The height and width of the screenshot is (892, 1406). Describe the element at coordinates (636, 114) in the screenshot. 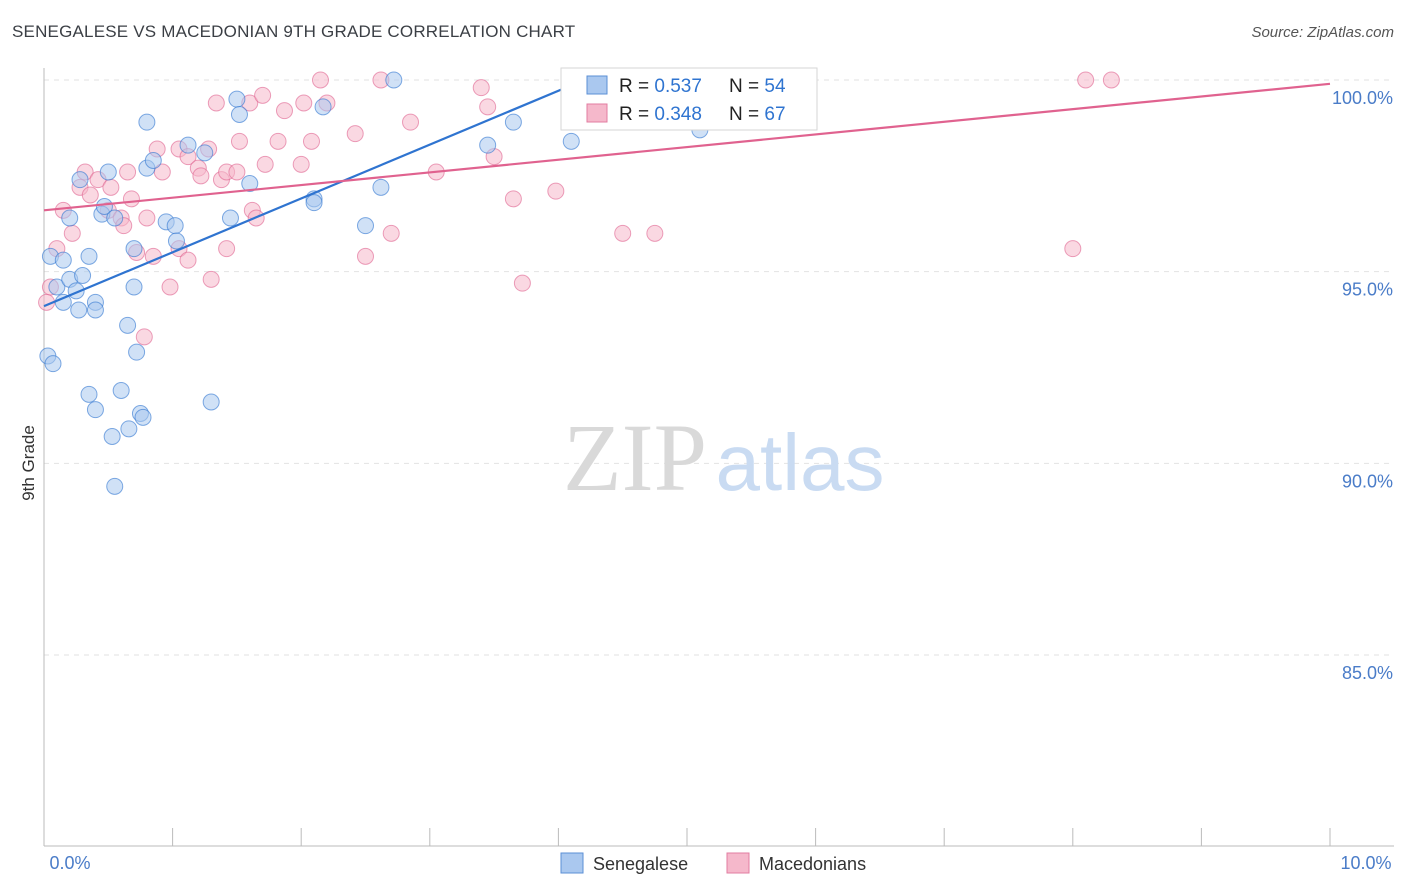

I see `stats-r-label-pink: R =` at that location.